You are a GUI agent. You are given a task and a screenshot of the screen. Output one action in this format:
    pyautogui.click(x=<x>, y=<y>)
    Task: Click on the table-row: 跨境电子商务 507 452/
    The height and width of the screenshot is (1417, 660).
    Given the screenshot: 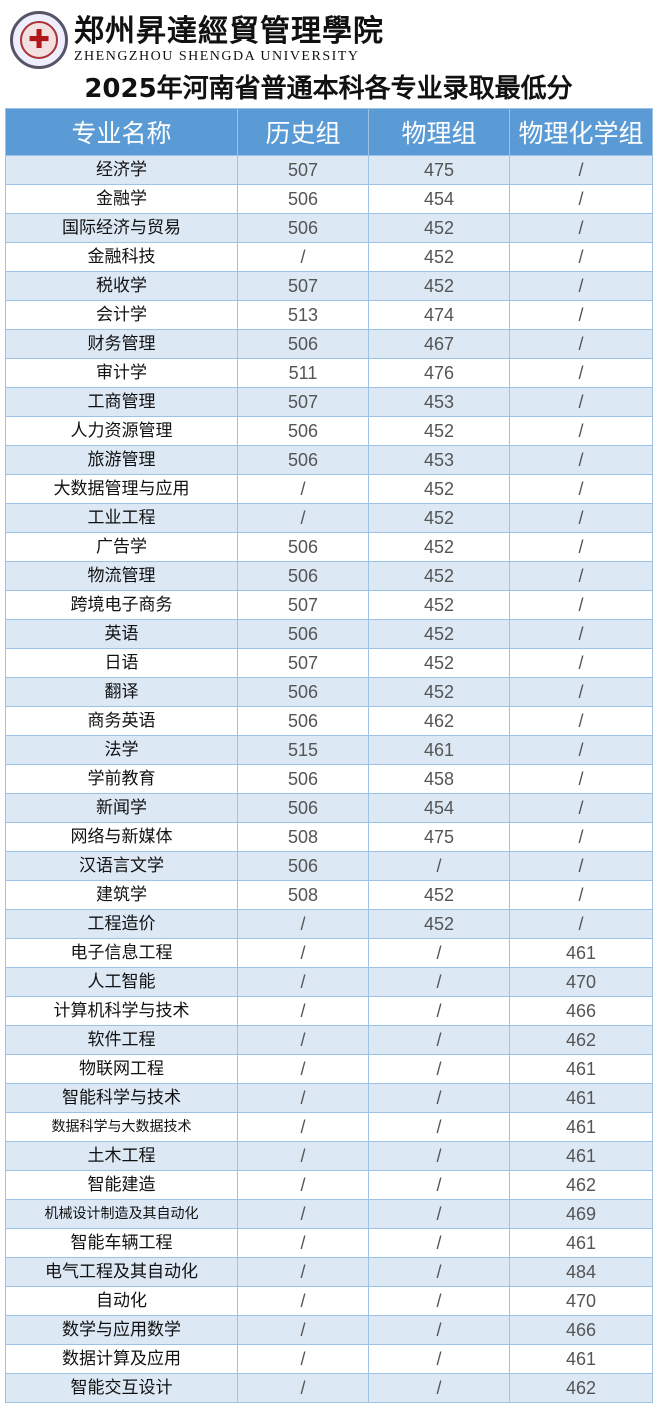 What is the action you would take?
    pyautogui.click(x=329, y=605)
    